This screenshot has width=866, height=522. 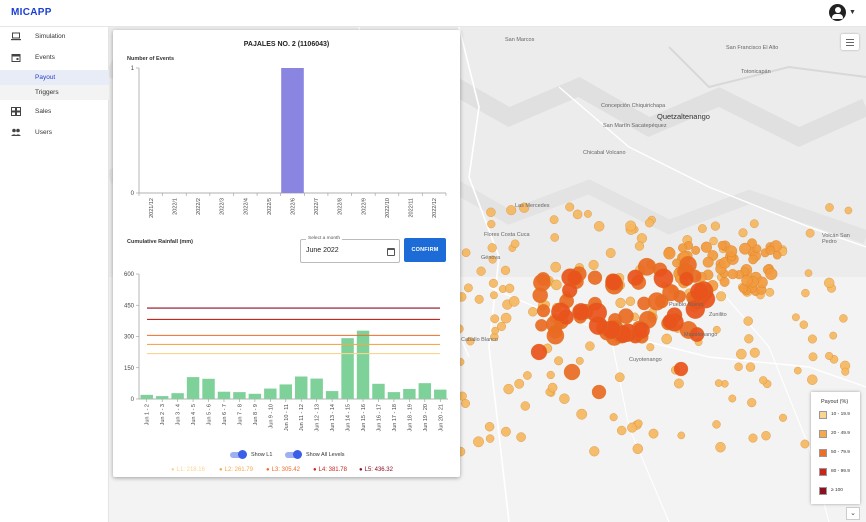 What do you see at coordinates (194, 414) in the screenshot?
I see `x-tick-label: Jun 4 - 5` at bounding box center [194, 414].